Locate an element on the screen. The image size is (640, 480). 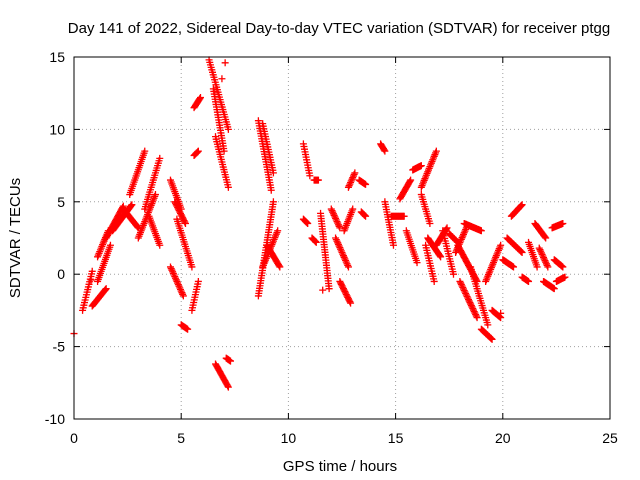
y-tick-labels: -10 -5 0 5 10 15 is located at coordinates (55, 238).